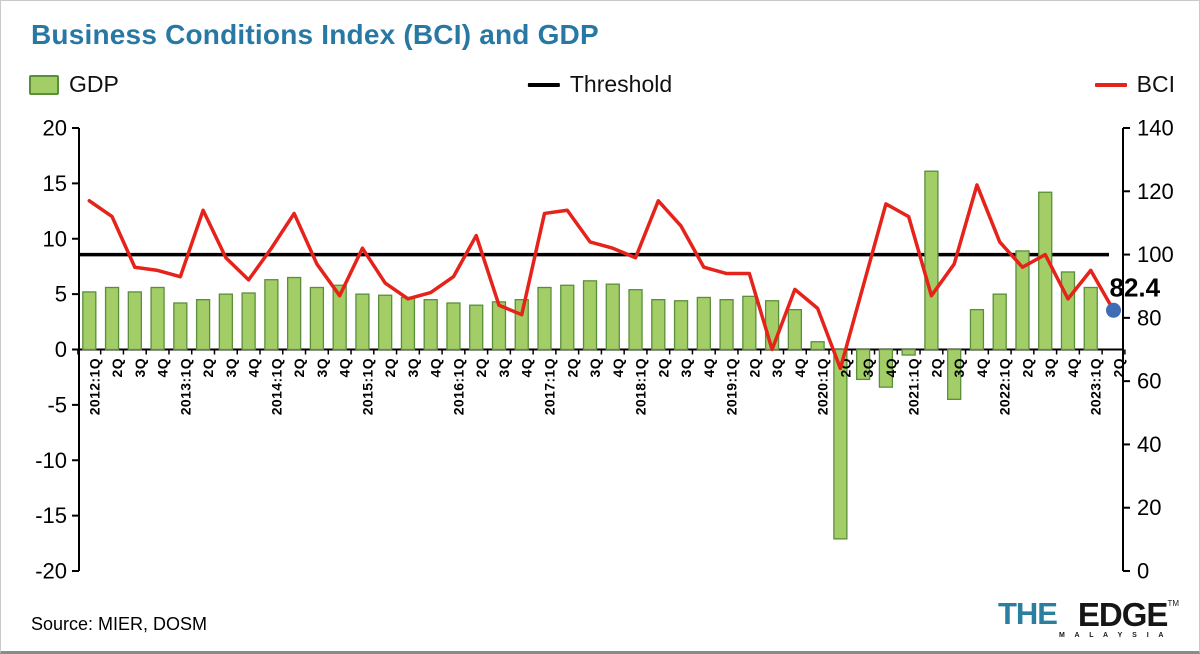  What do you see at coordinates (61, 349) in the screenshot?
I see `left-axis-label: 0` at bounding box center [61, 349].